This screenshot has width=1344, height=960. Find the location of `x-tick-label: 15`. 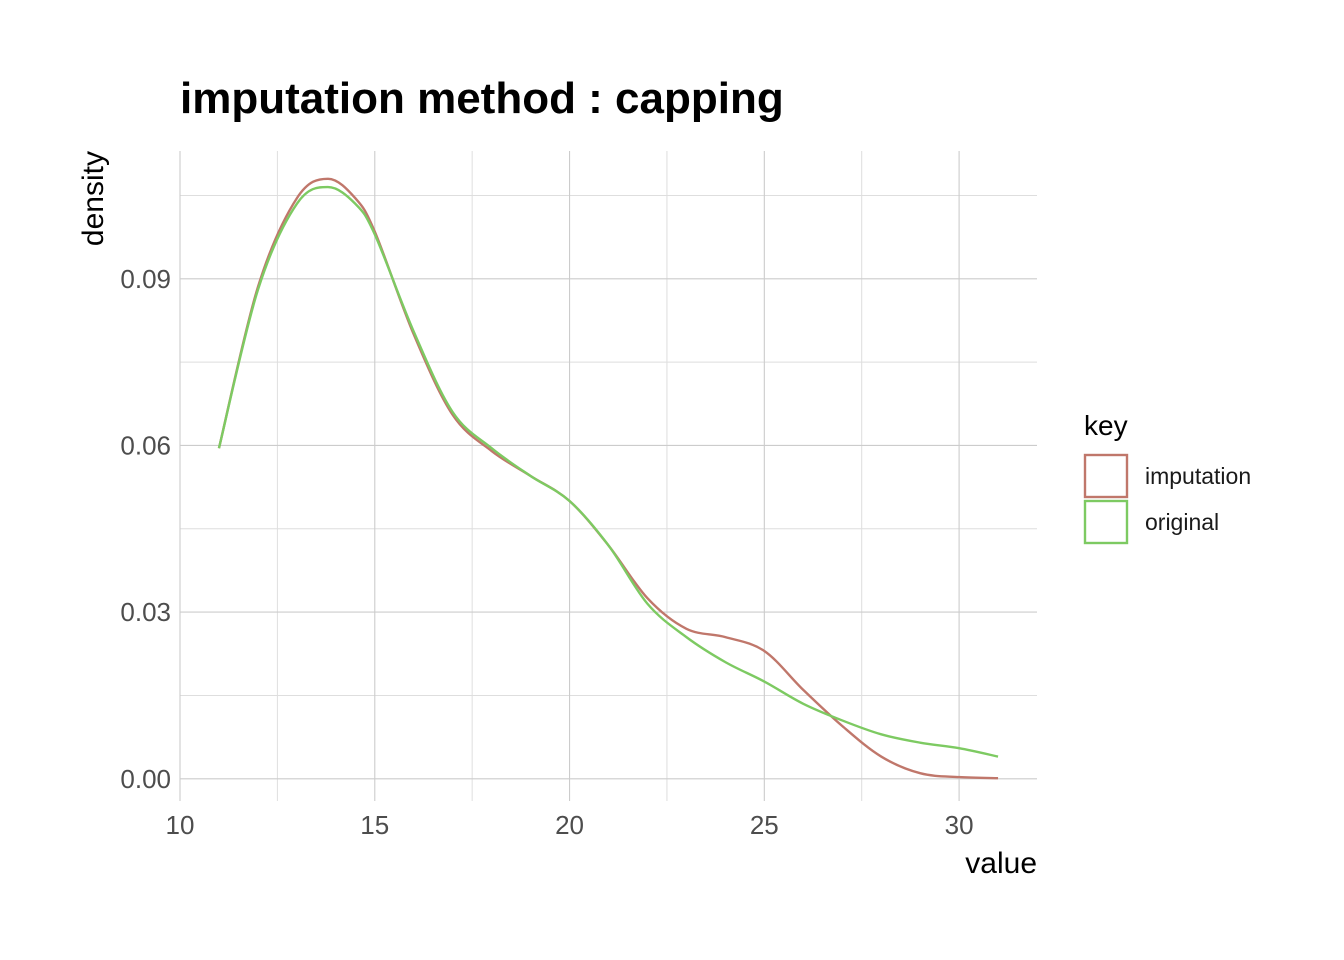

x-tick-label: 15 is located at coordinates (374, 825).